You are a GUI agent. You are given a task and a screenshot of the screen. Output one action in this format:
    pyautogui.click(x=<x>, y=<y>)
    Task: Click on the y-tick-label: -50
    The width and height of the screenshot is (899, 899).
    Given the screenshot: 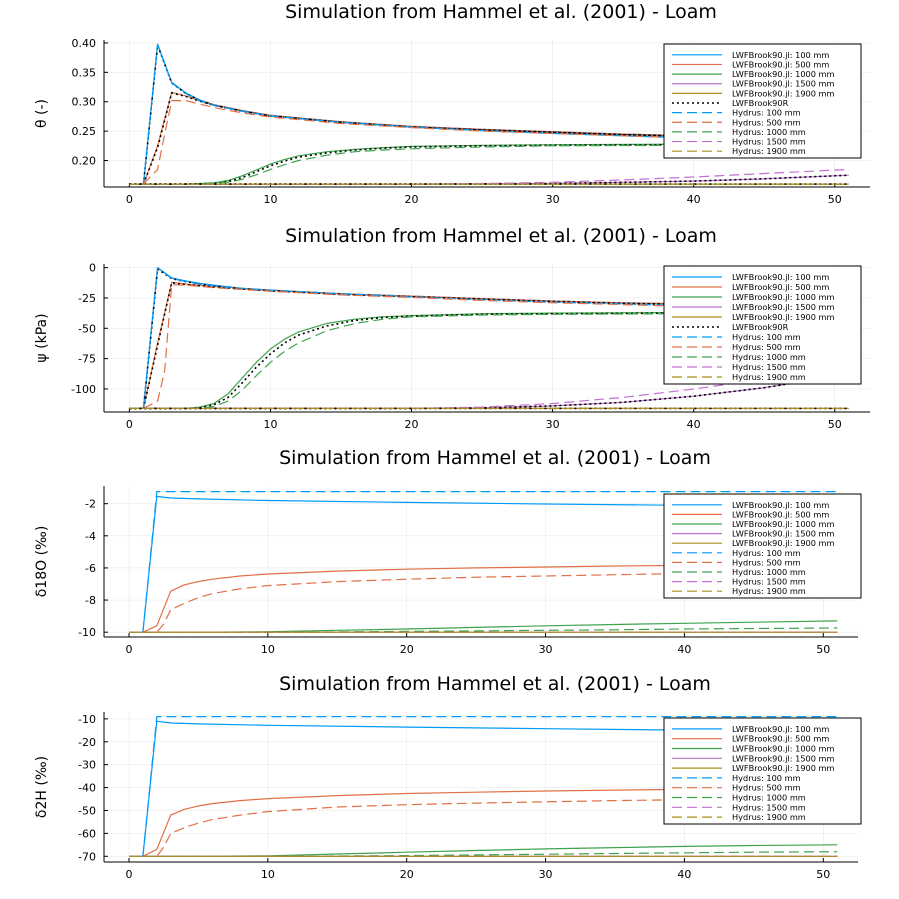 What is the action you would take?
    pyautogui.click(x=87, y=328)
    